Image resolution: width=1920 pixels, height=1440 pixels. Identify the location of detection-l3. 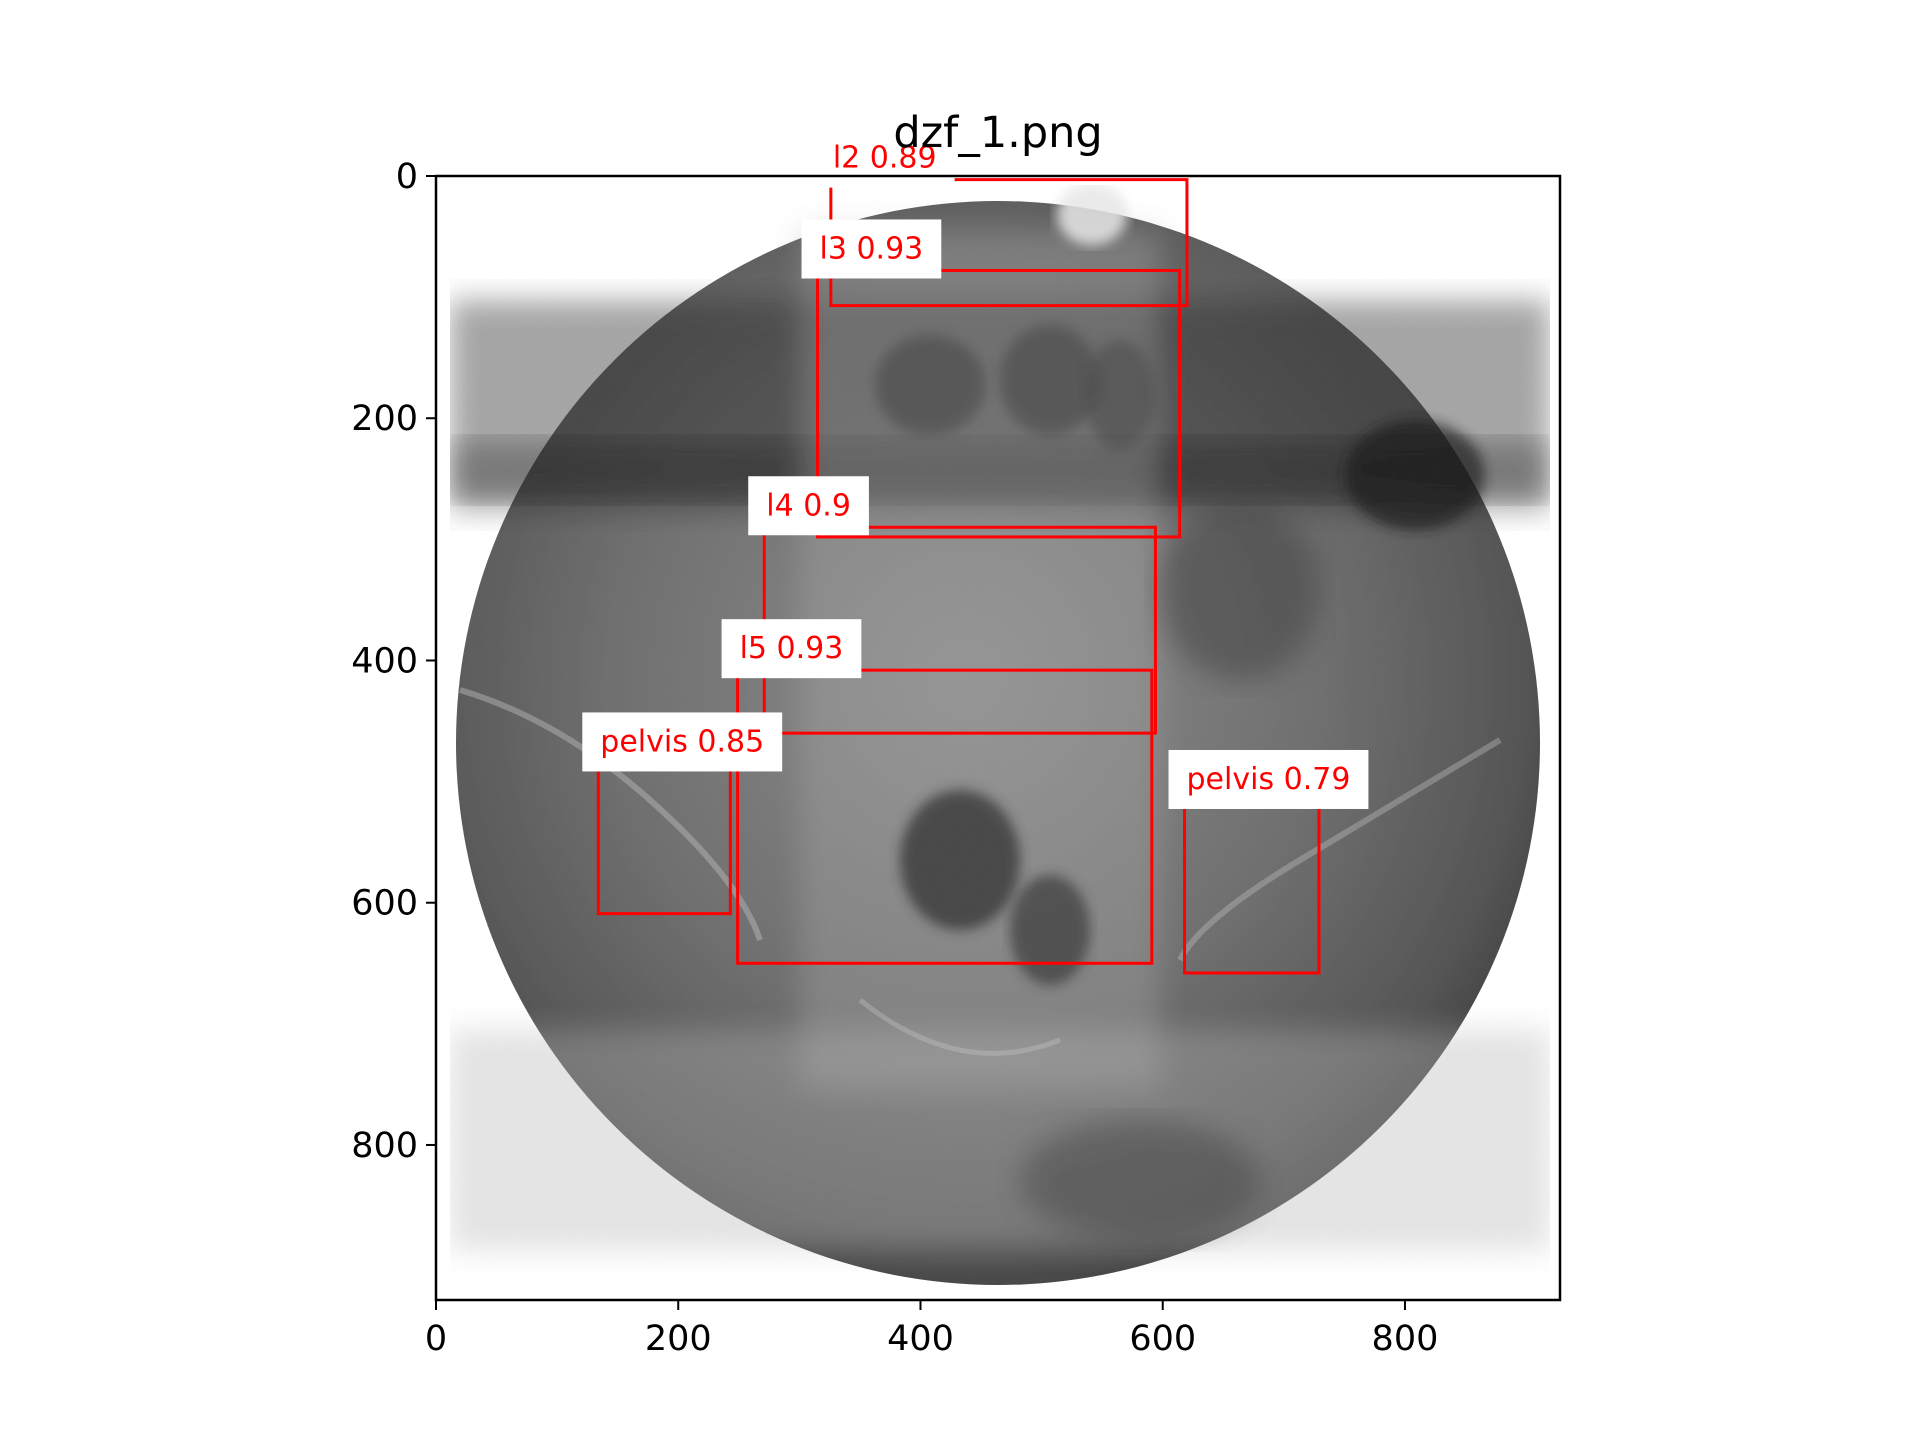
(999, 403).